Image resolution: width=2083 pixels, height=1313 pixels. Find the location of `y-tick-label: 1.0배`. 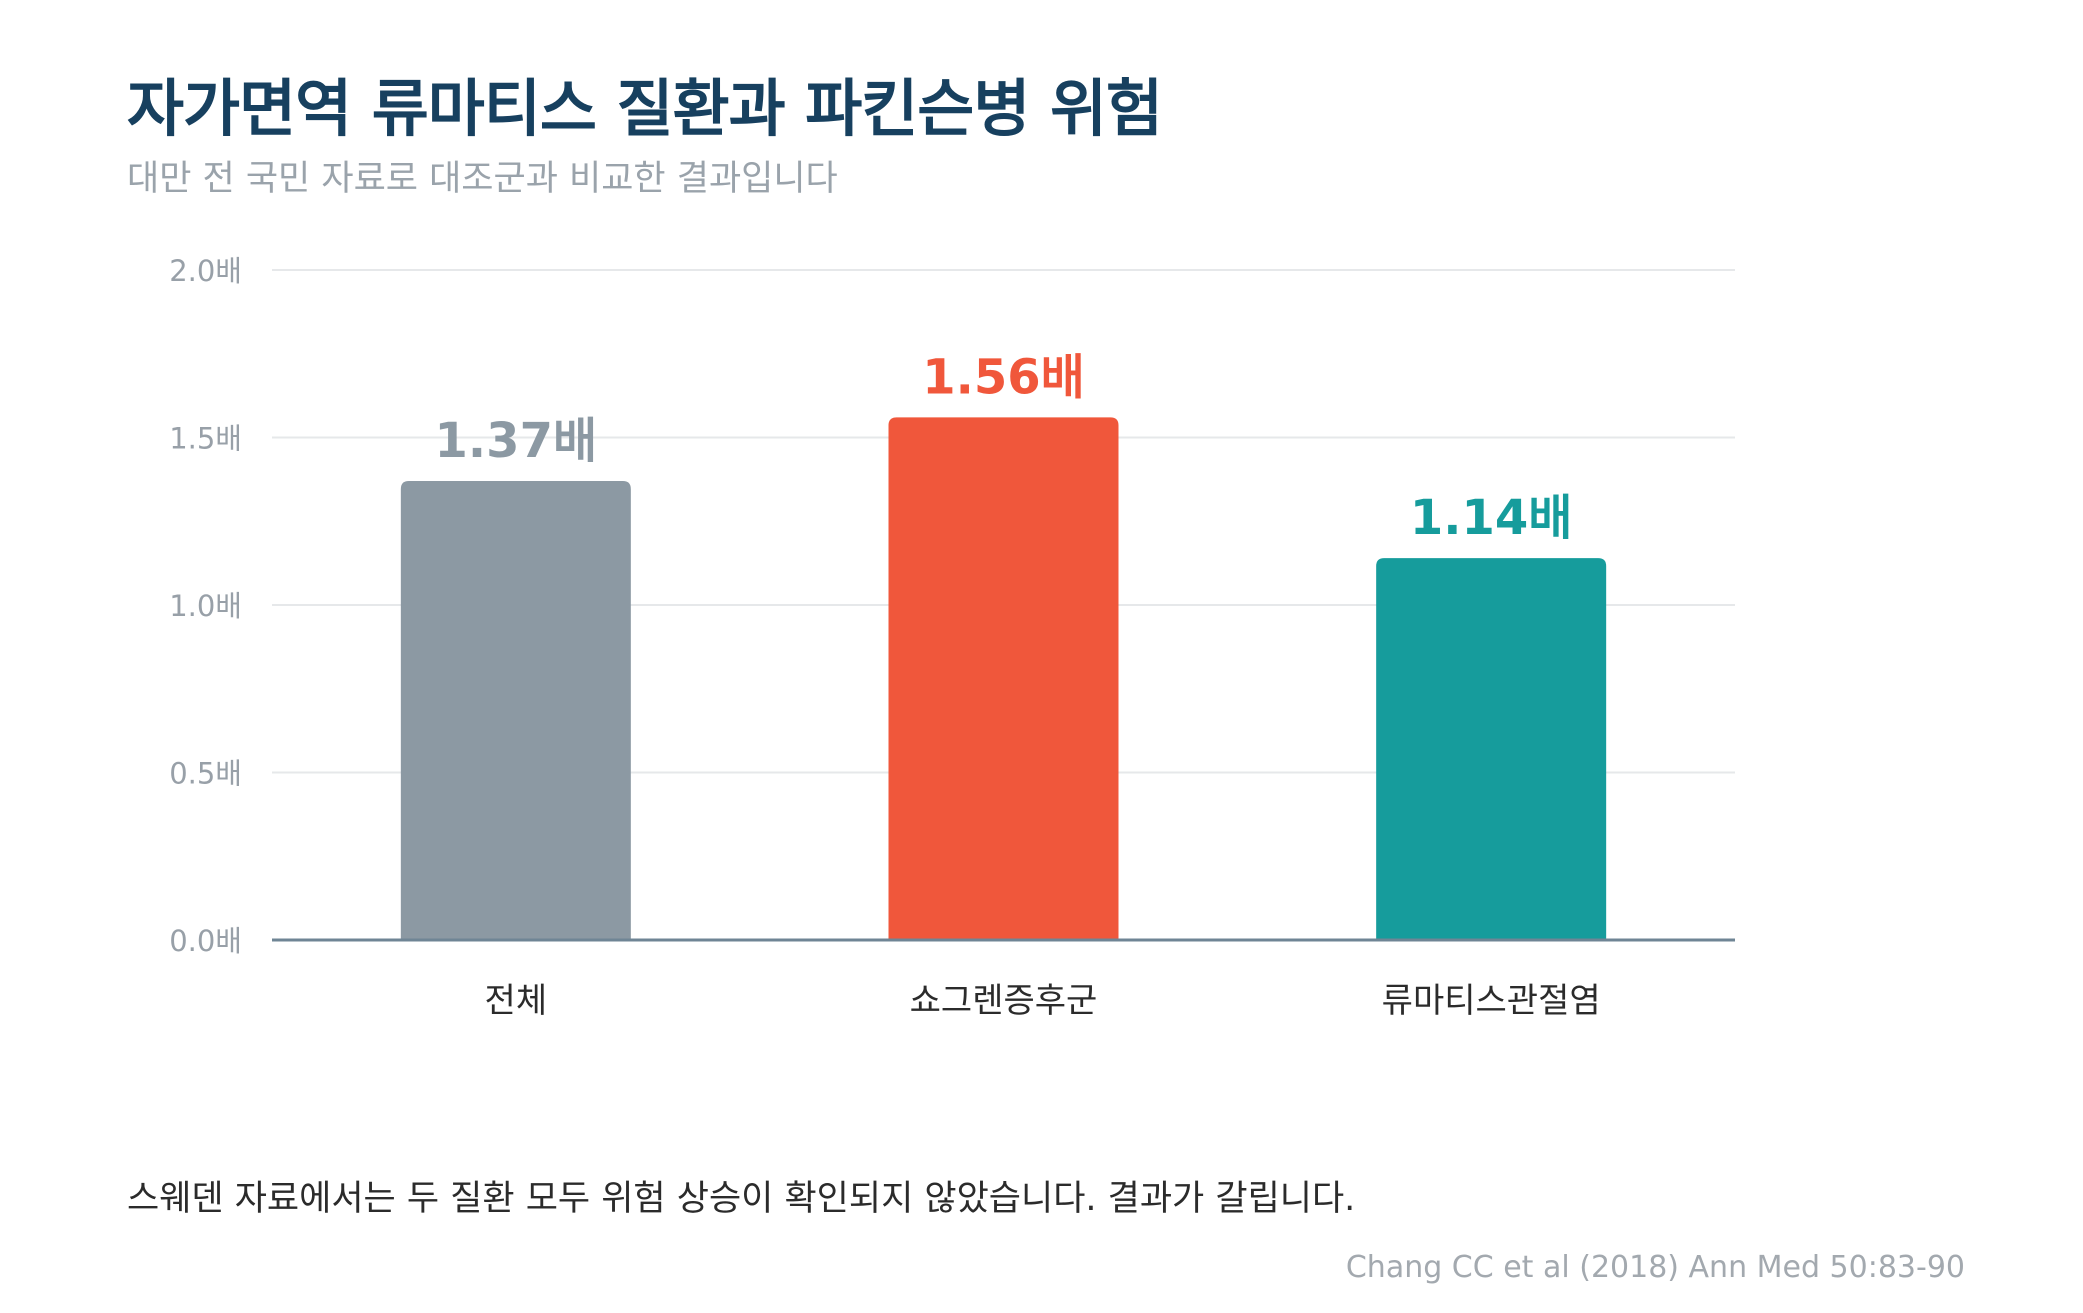

y-tick-label: 1.0배 is located at coordinates (205, 606).